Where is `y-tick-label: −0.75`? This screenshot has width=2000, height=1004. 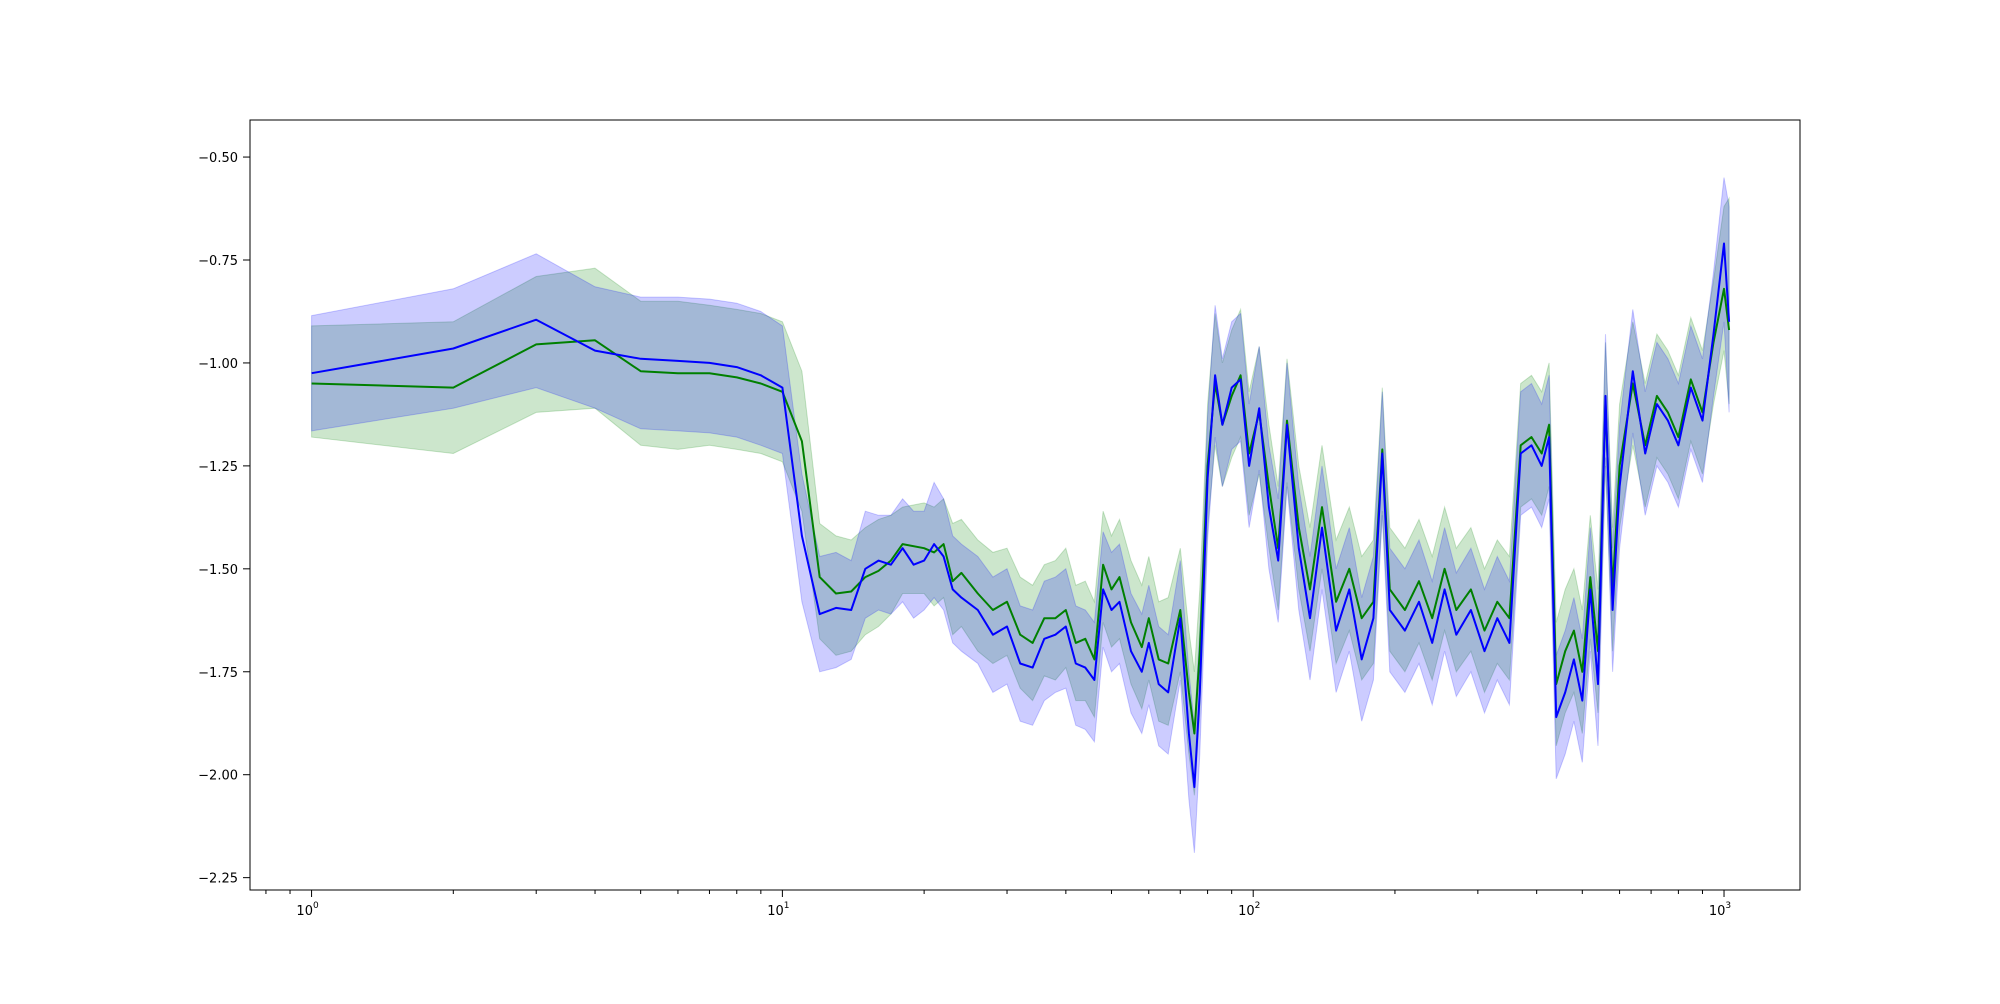
y-tick-label: −0.75 is located at coordinates (218, 261).